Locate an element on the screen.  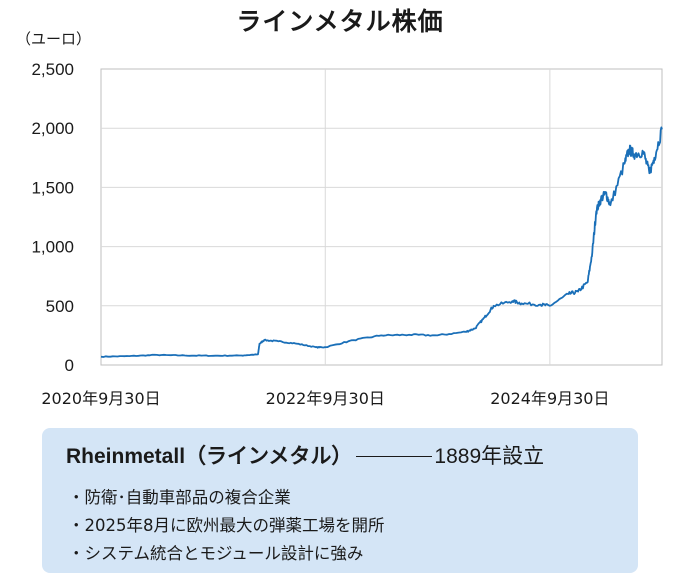
company-header: Rheinmetall（ラインメタル） 1889年設立 is located at coordinates (305, 455).